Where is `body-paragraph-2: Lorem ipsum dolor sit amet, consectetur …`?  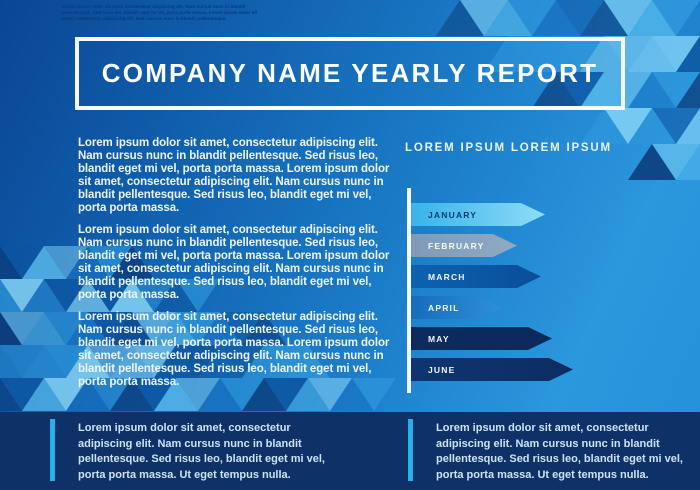
body-paragraph-2: Lorem ipsum dolor sit amet, consectetur … is located at coordinates (234, 262).